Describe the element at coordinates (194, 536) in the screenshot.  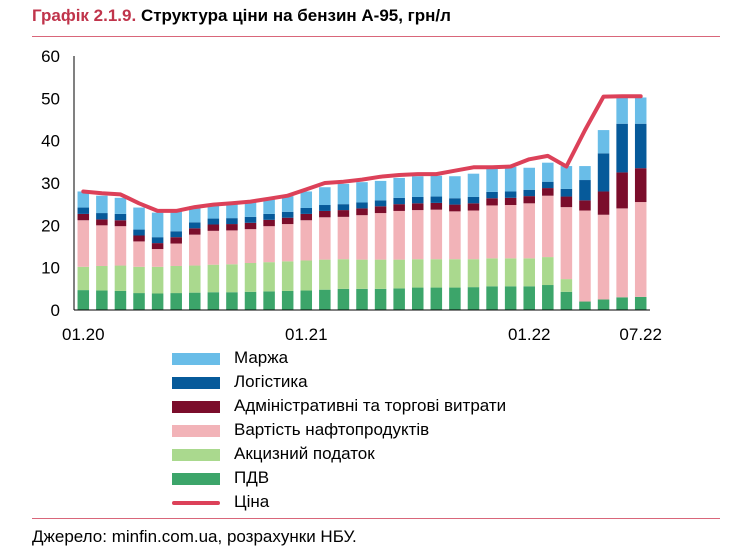
I see `source-note: Джерело: minfin.com.ua, розрахунки НБУ.` at that location.